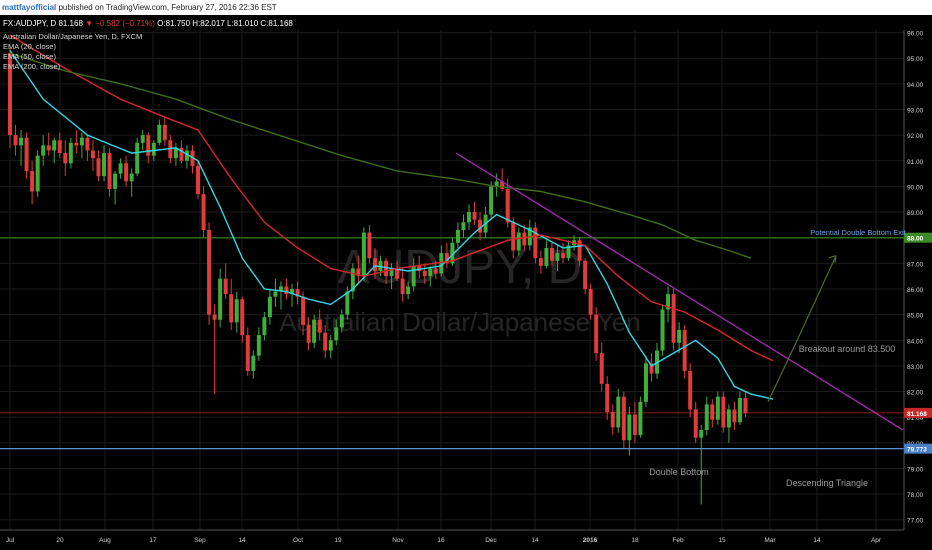 The width and height of the screenshot is (932, 550). What do you see at coordinates (915, 341) in the screenshot?
I see `price-tick-label: 84.00` at bounding box center [915, 341].